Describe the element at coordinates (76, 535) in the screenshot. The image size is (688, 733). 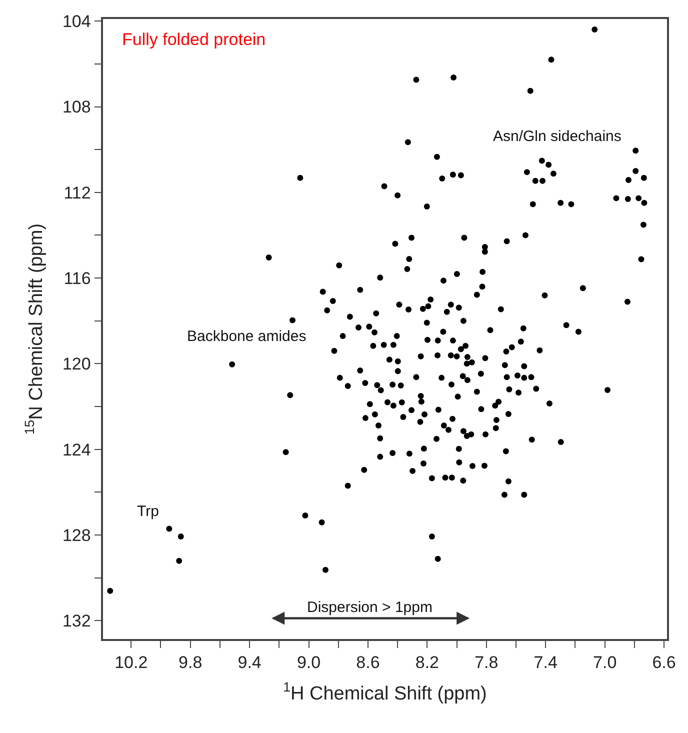
I see `y-tick-label: 128` at that location.